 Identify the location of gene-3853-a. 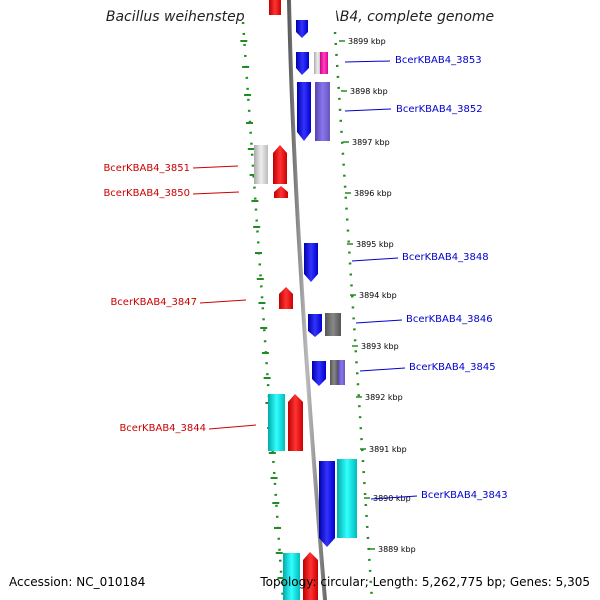
(302, 63).